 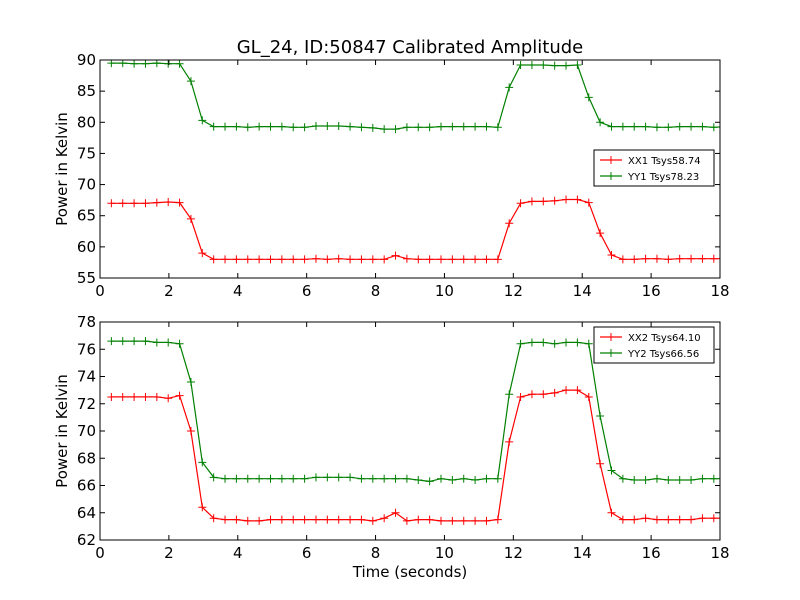 I want to click on legend-box, so click(x=654, y=345).